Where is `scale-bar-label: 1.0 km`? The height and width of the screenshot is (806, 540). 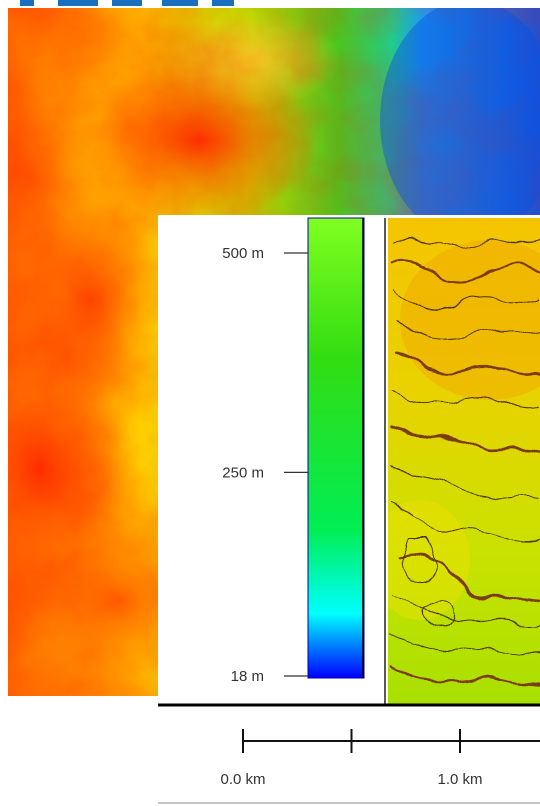 scale-bar-label: 1.0 km is located at coordinates (459, 779).